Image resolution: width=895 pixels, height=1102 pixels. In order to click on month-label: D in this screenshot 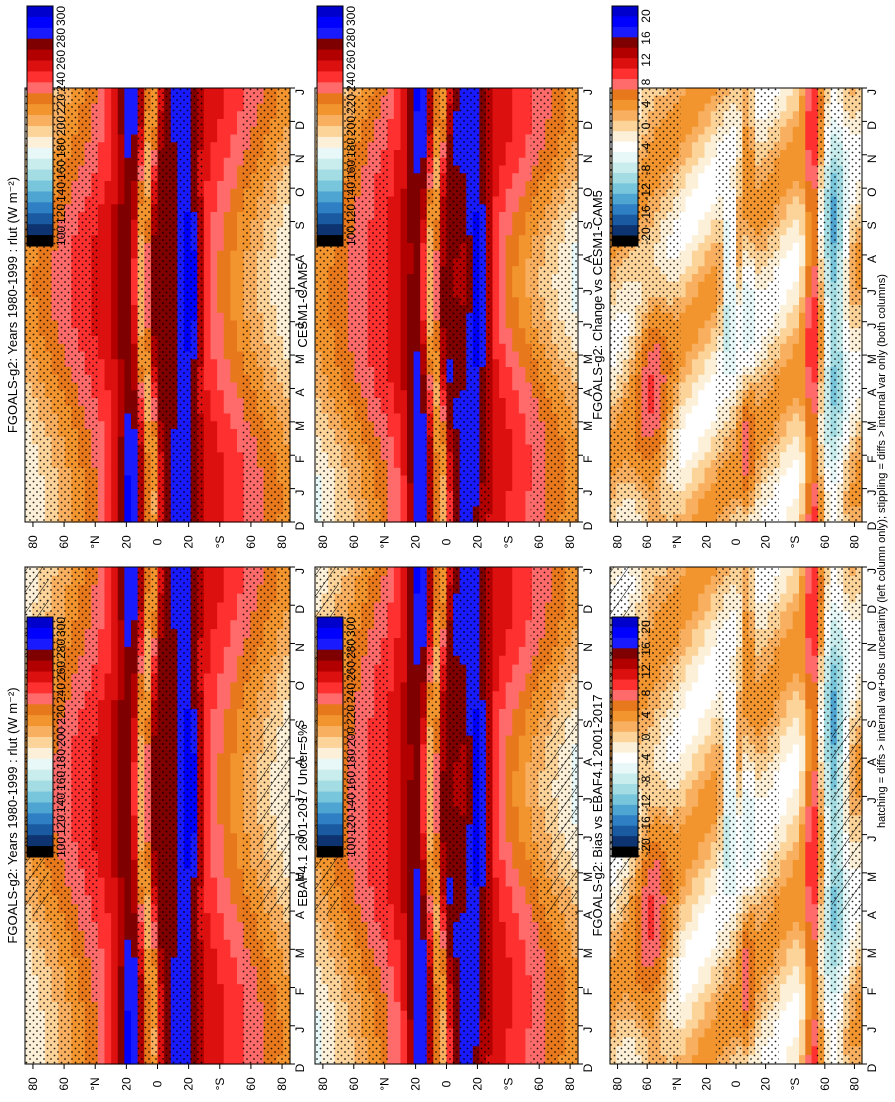, I will do `click(300, 1067)`.